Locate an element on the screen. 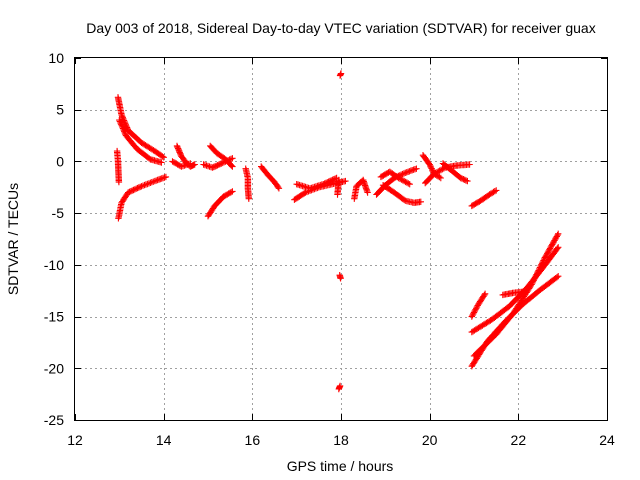 The width and height of the screenshot is (640, 480). x-axis-label: GPS time / hours is located at coordinates (340, 466).